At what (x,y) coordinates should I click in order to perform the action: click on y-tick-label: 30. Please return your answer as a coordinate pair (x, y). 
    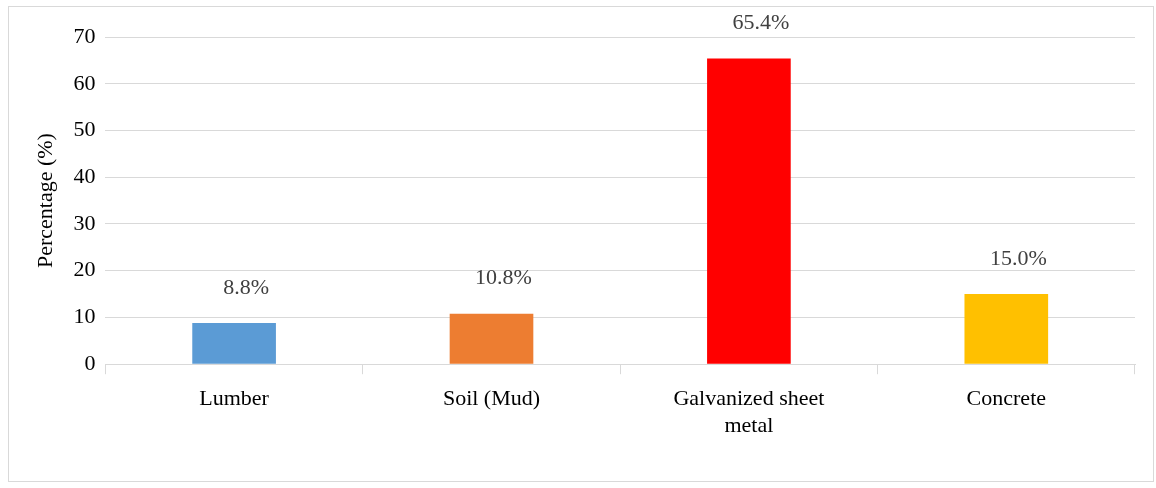
    Looking at the image, I should click on (84, 222).